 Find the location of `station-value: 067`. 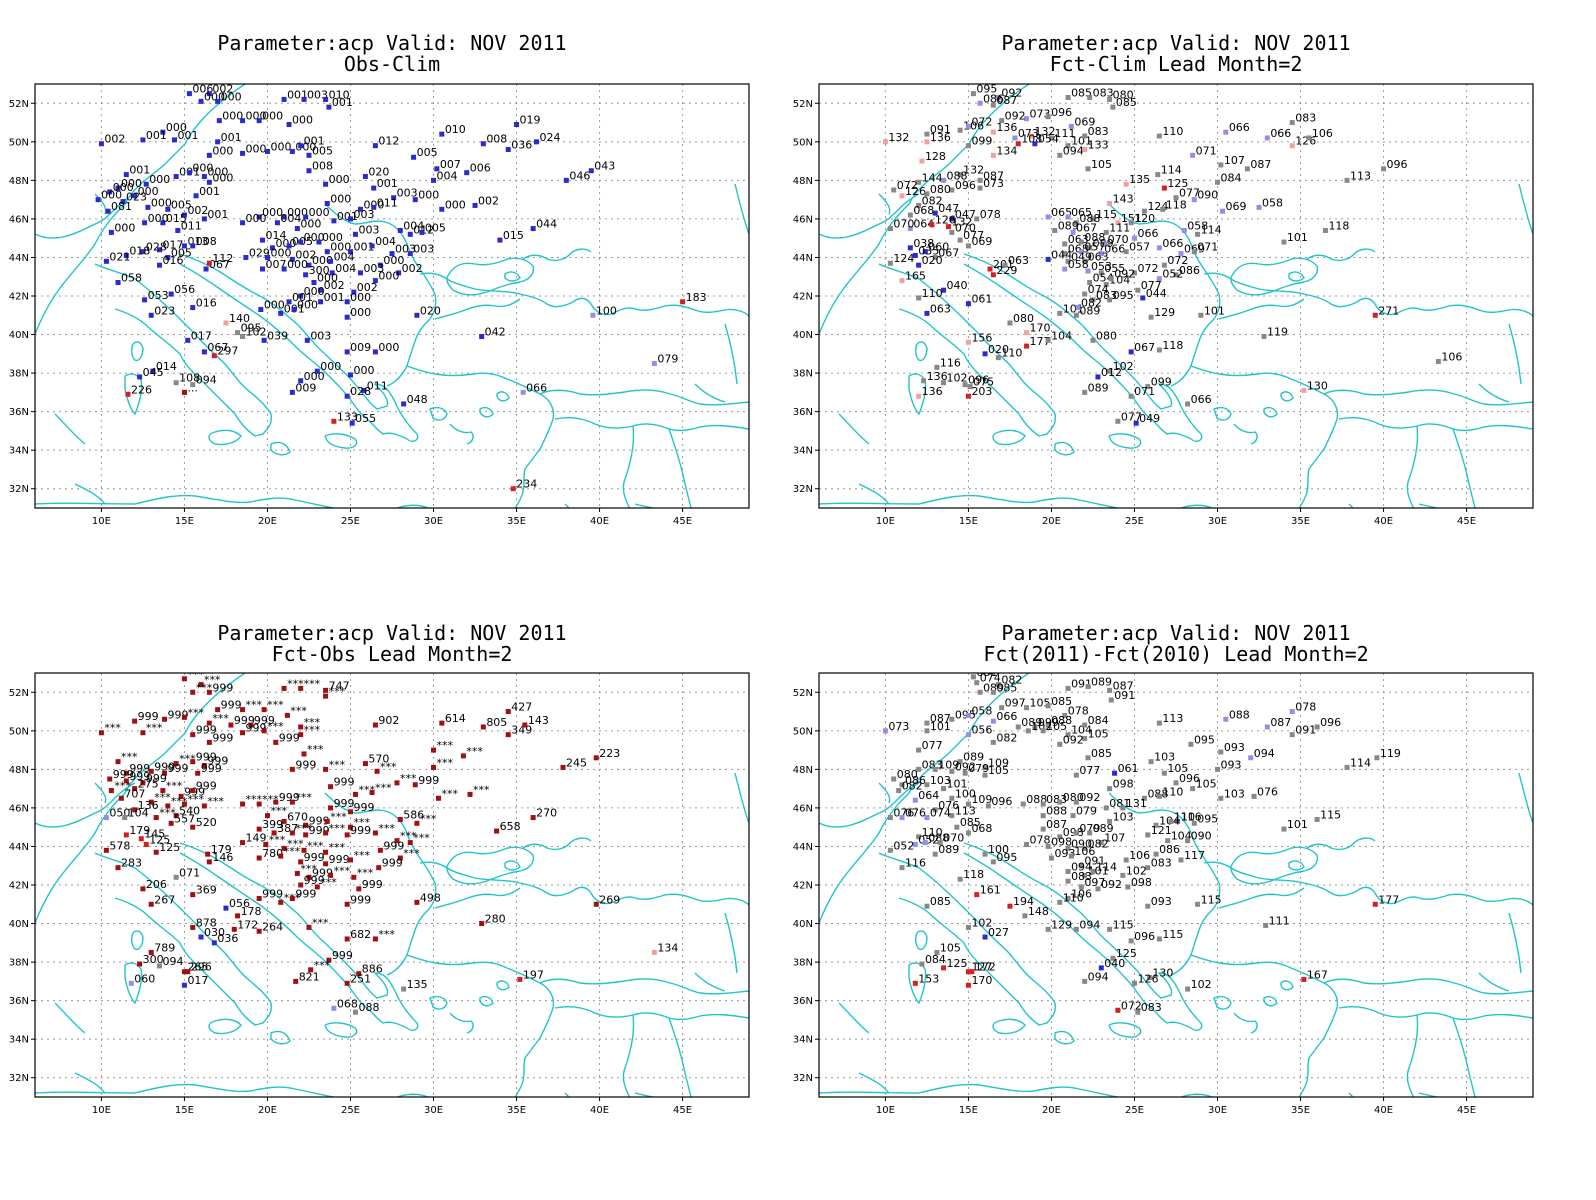

station-value: 067 is located at coordinates (219, 264).